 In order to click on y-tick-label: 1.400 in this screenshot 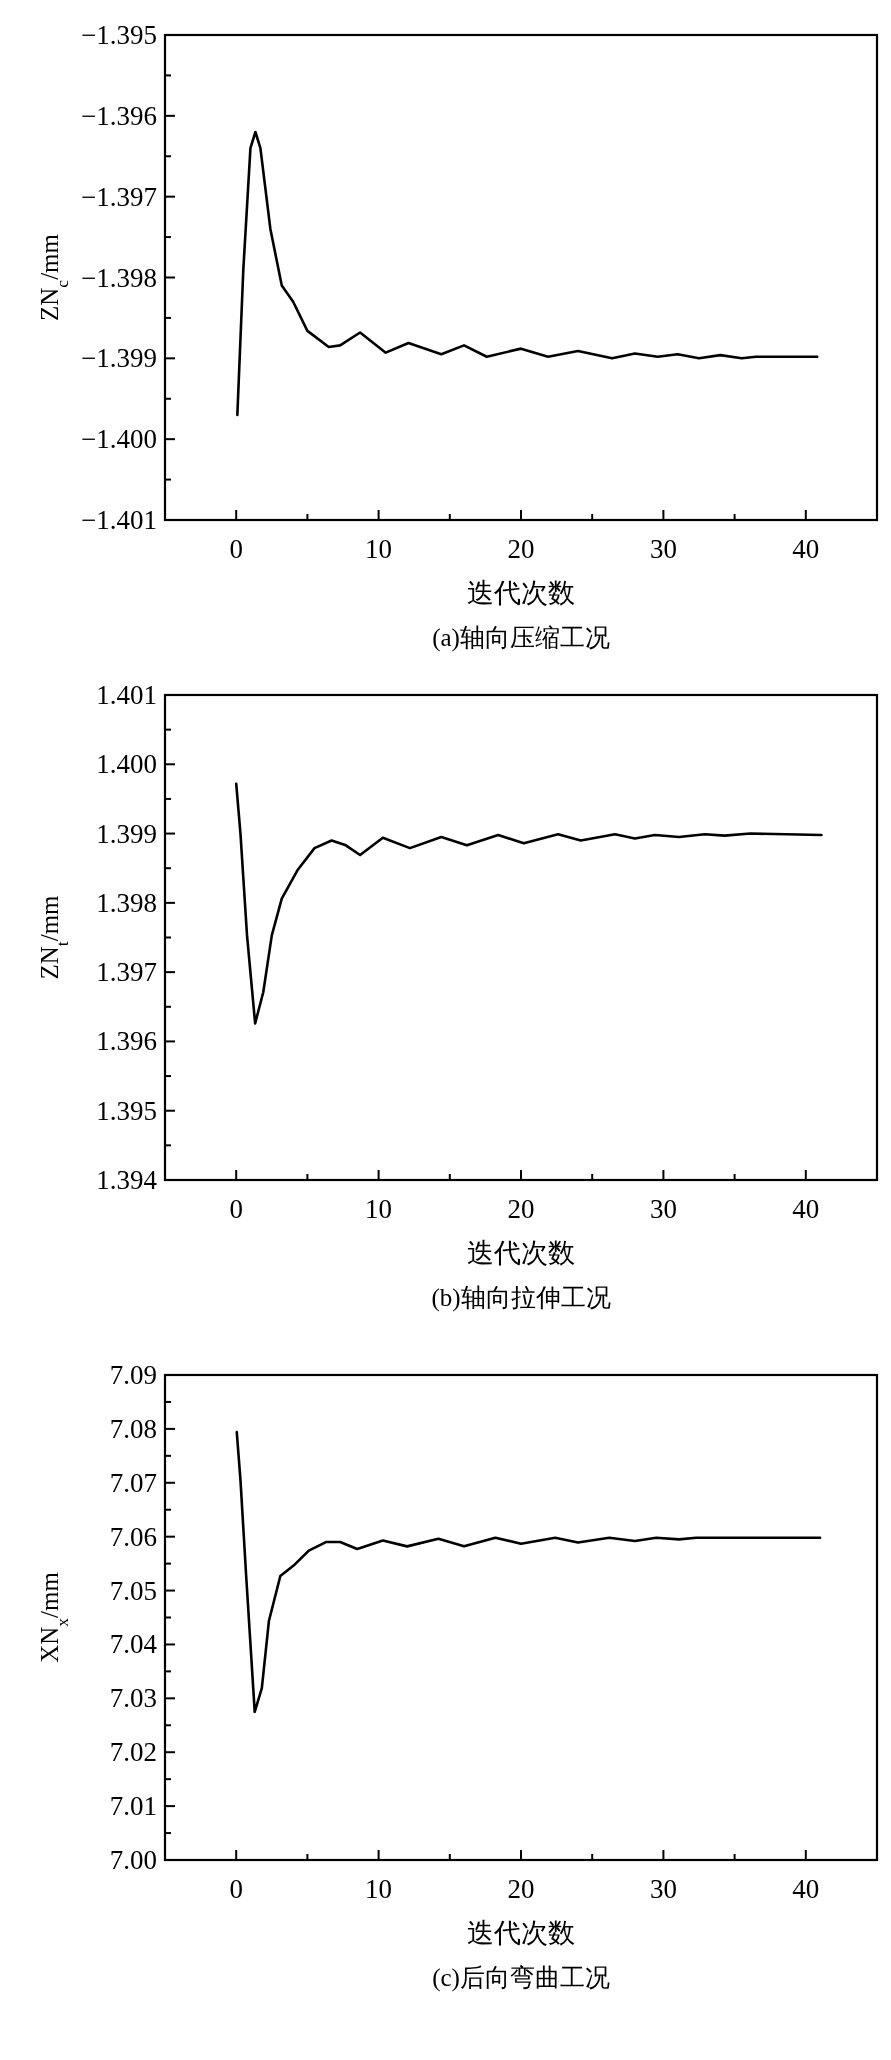, I will do `click(126, 764)`.